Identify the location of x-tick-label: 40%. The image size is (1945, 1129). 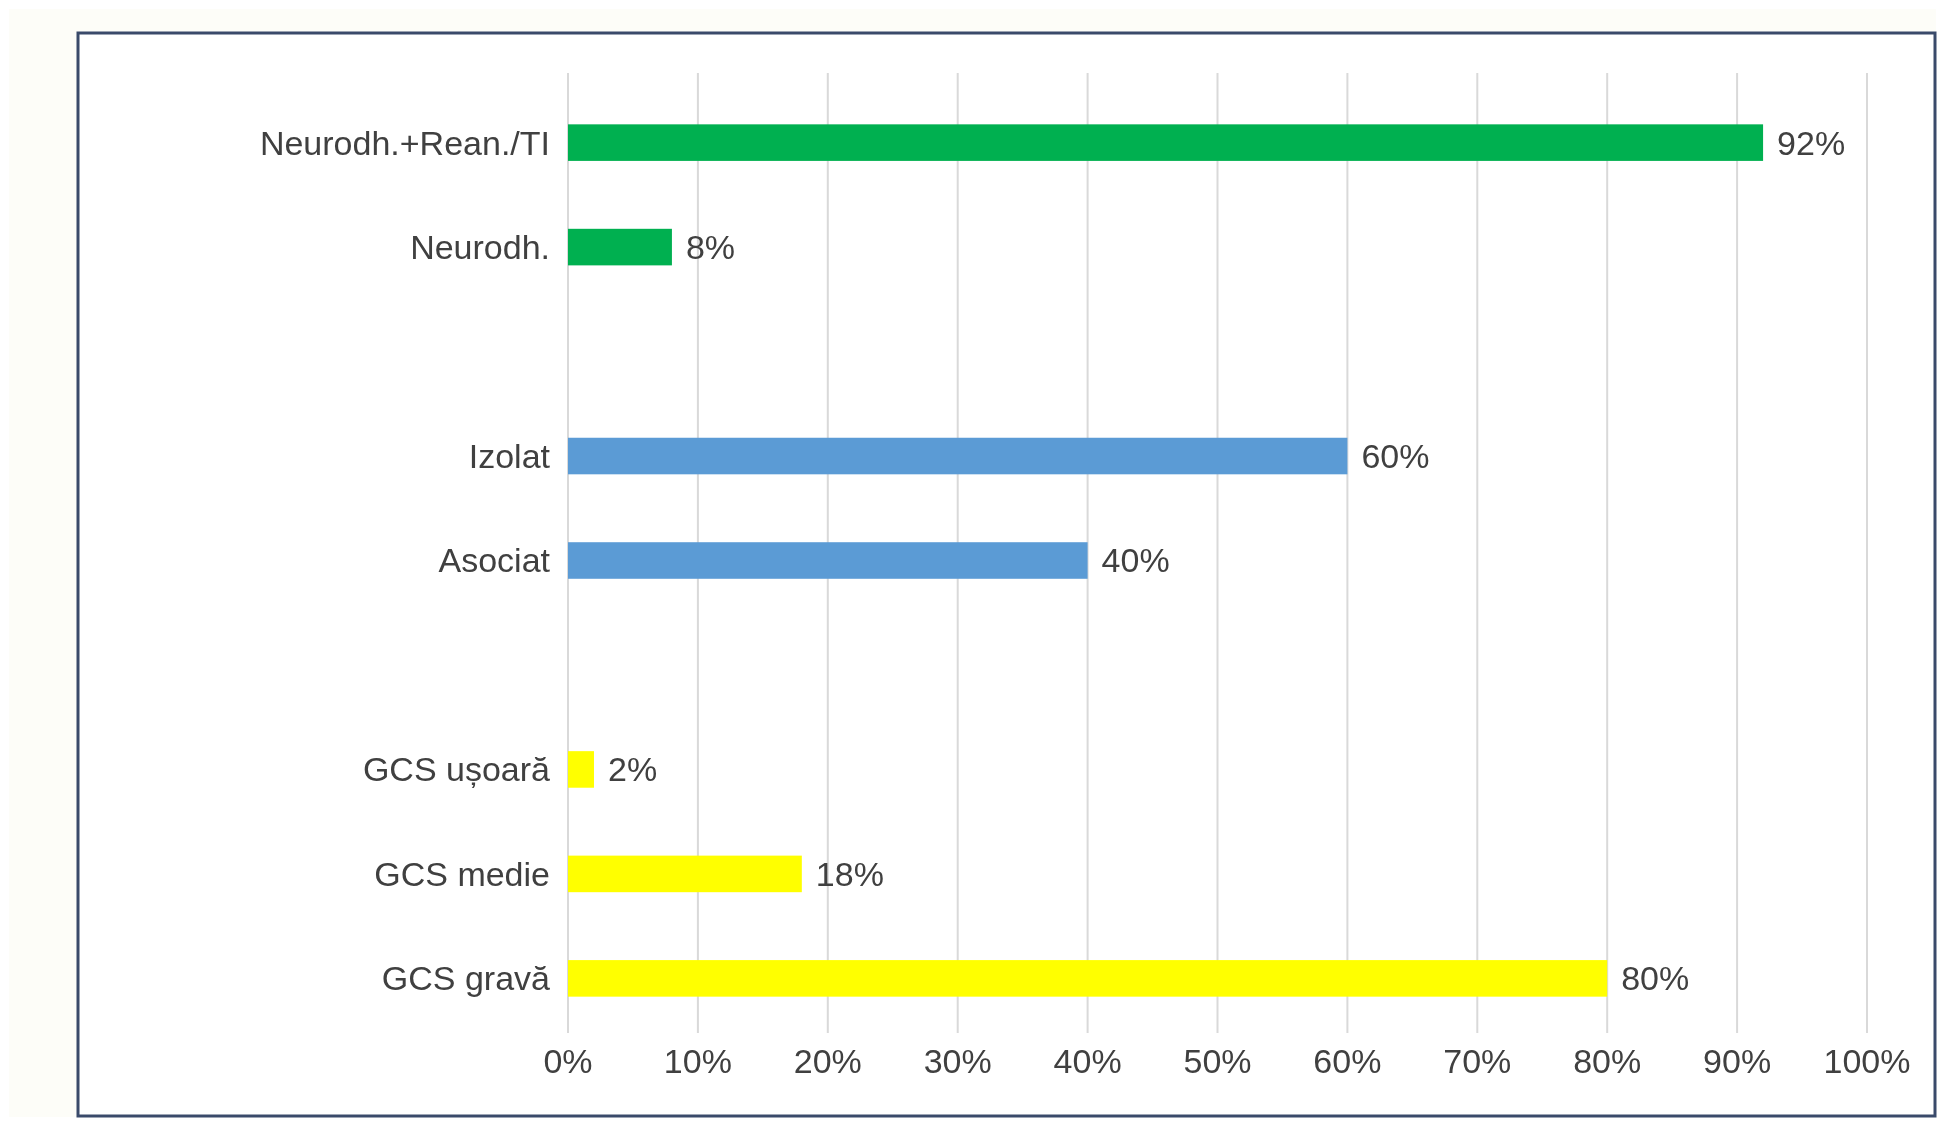
(1087, 1061).